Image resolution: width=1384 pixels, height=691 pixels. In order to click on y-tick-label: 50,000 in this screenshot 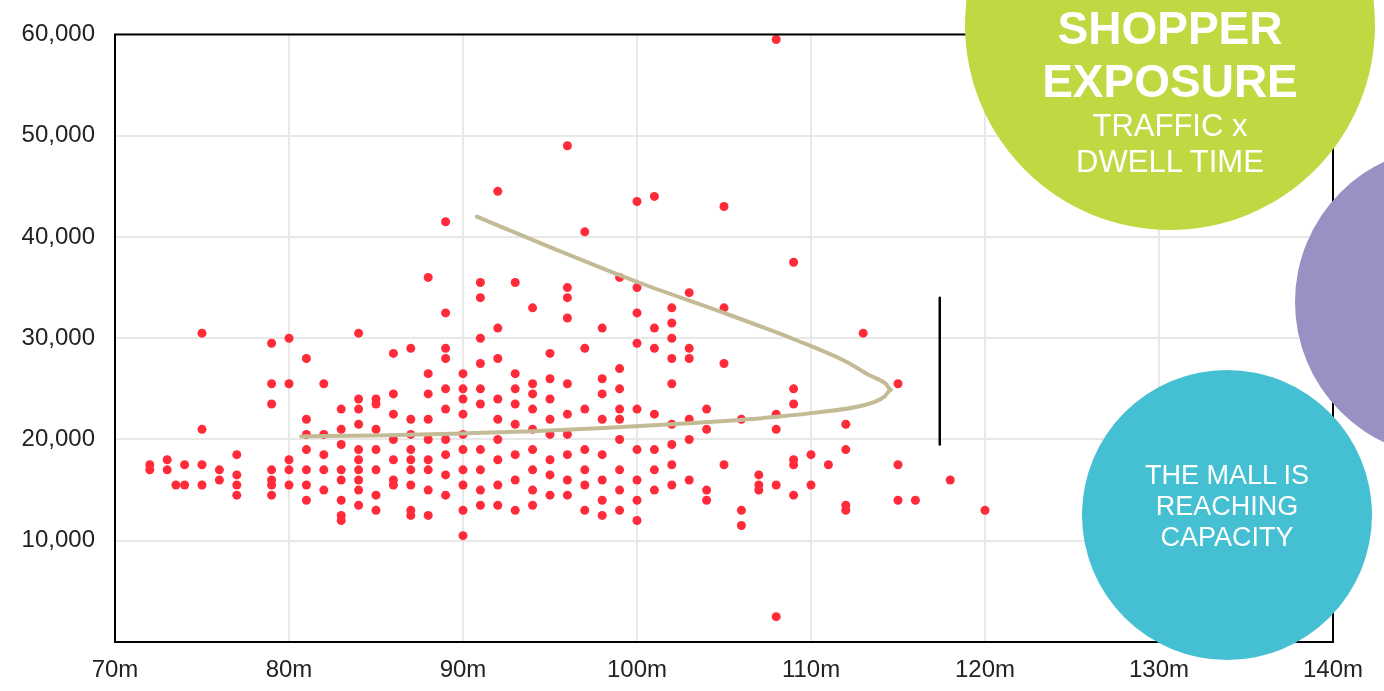, I will do `click(58, 134)`.